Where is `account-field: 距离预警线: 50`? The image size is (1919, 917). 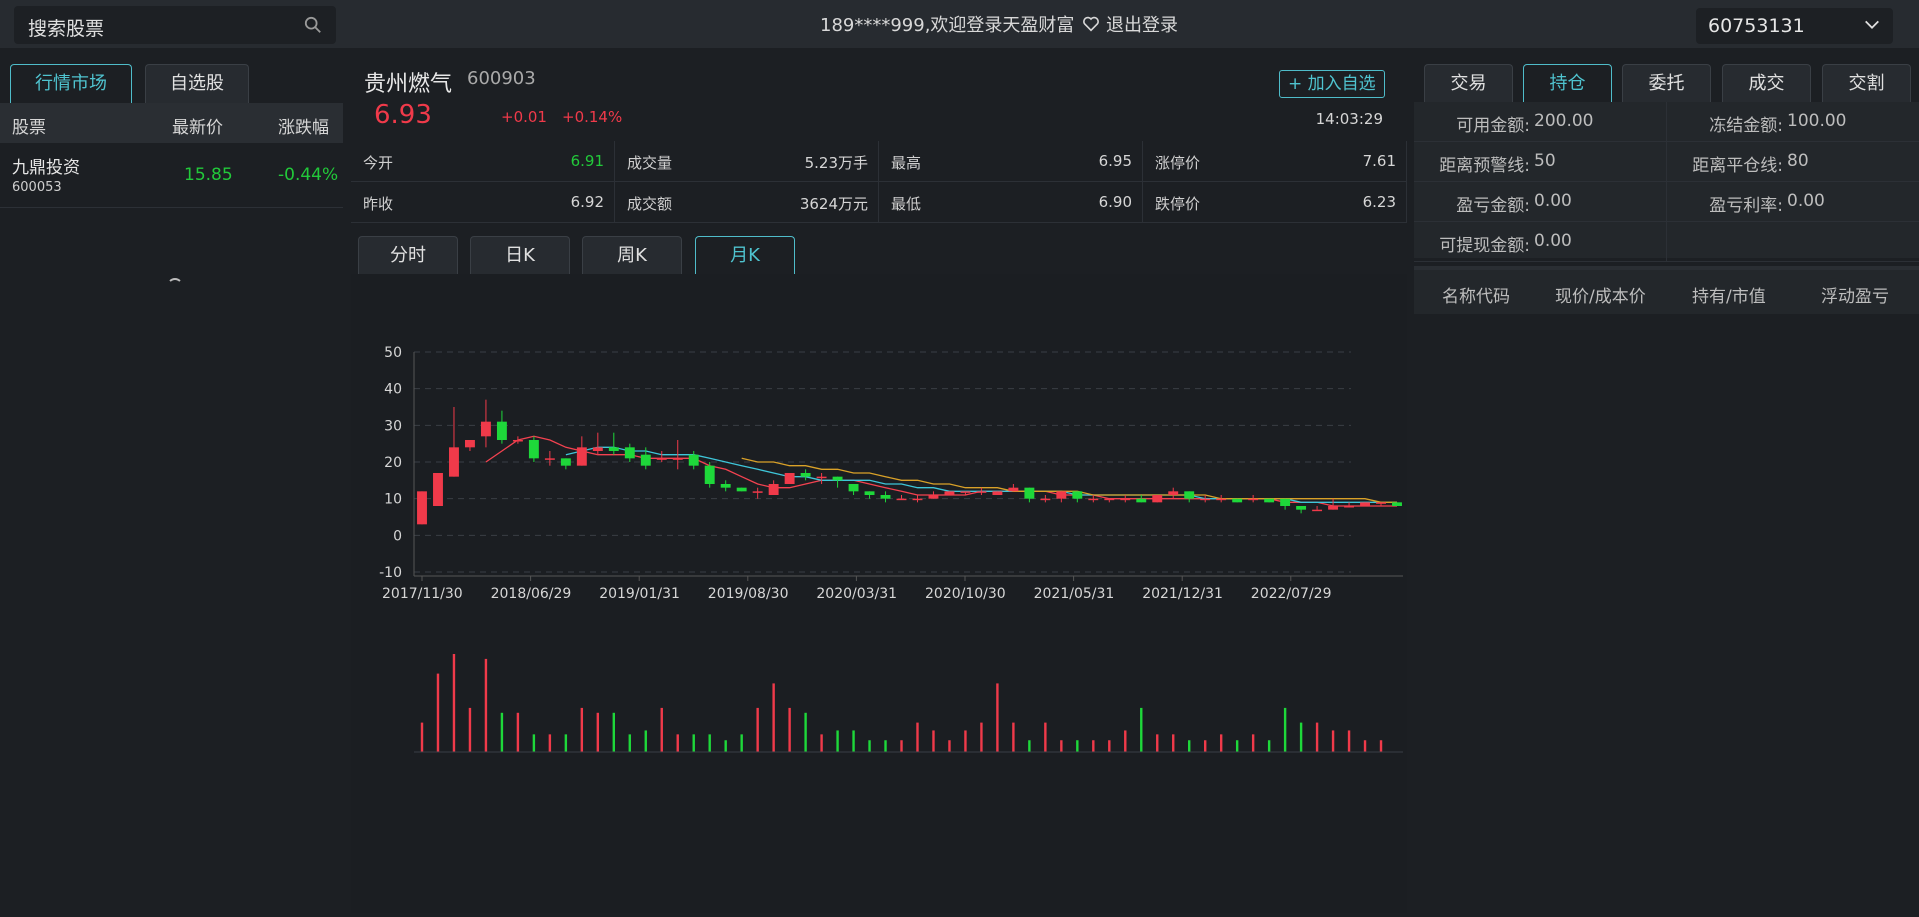
account-field: 距离预警线: 50 is located at coordinates (1540, 162).